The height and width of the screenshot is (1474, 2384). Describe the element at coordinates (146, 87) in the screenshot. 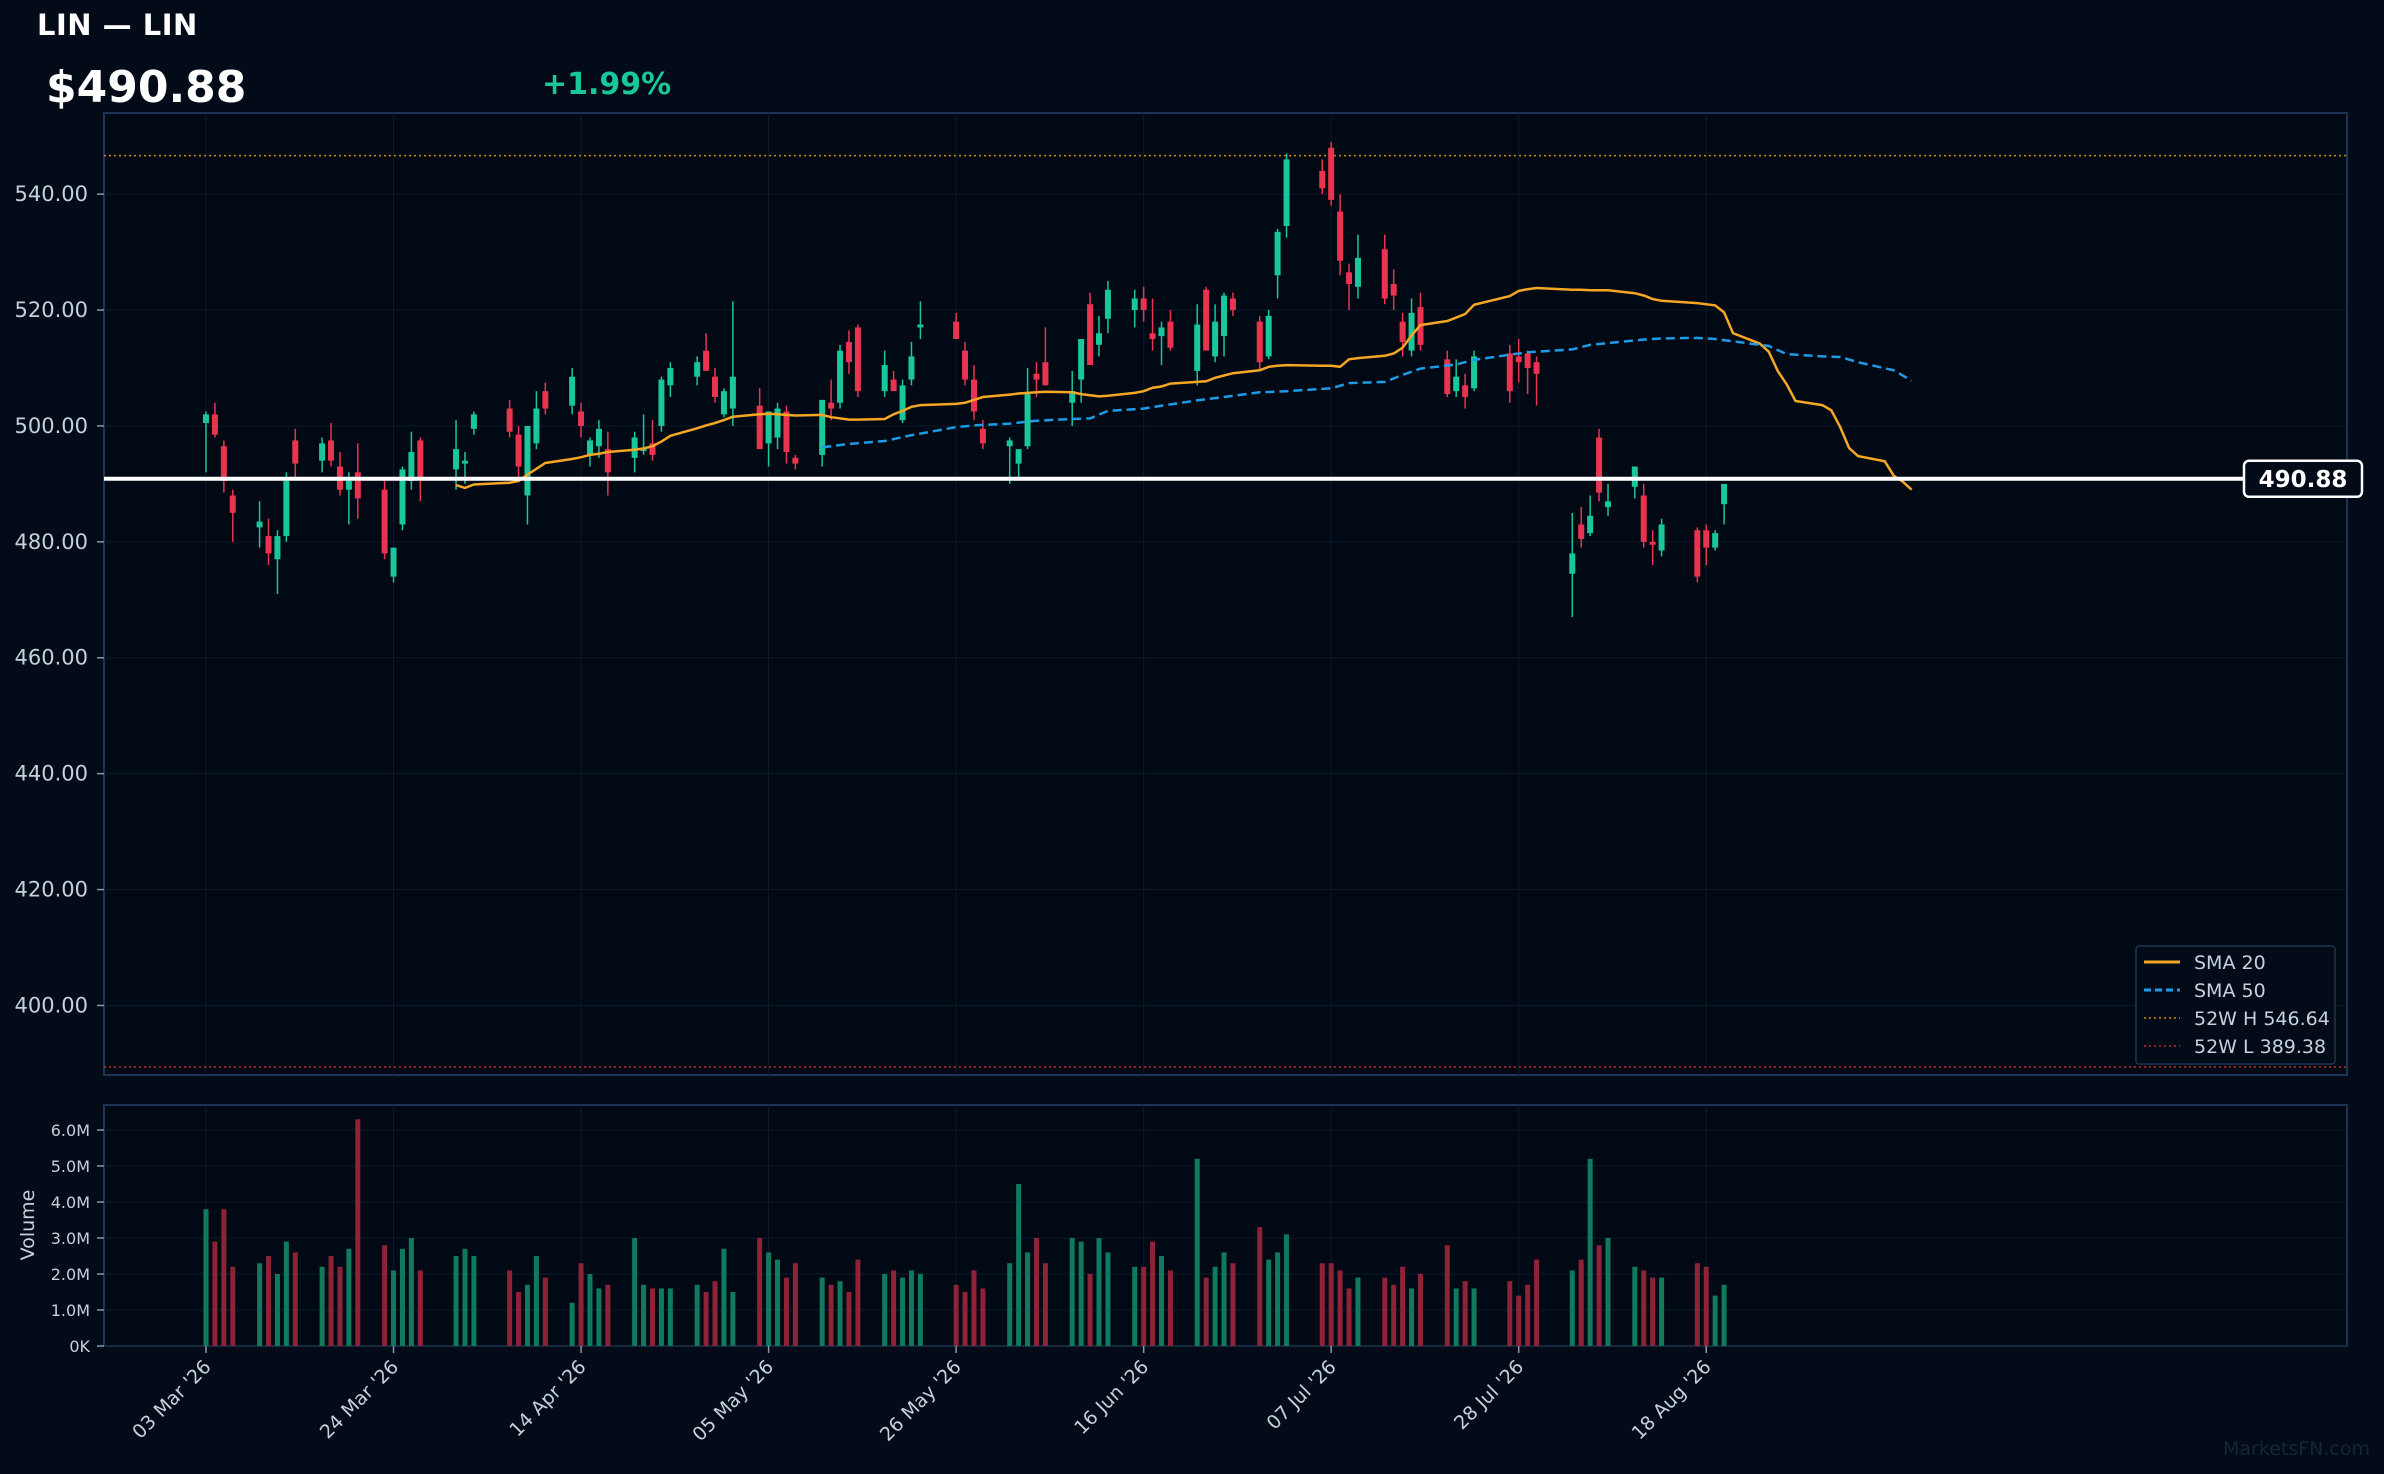

I see `current-price: $490.88` at that location.